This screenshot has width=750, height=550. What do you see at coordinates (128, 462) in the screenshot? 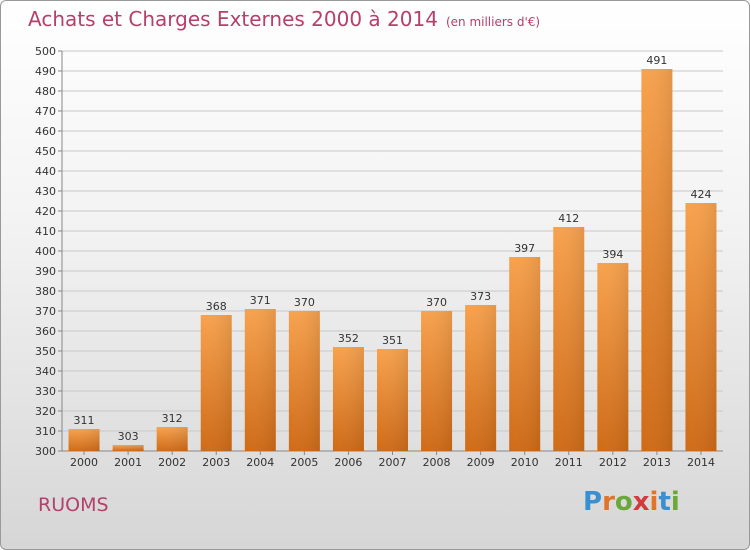
I see `x-tick-label: 2001` at bounding box center [128, 462].